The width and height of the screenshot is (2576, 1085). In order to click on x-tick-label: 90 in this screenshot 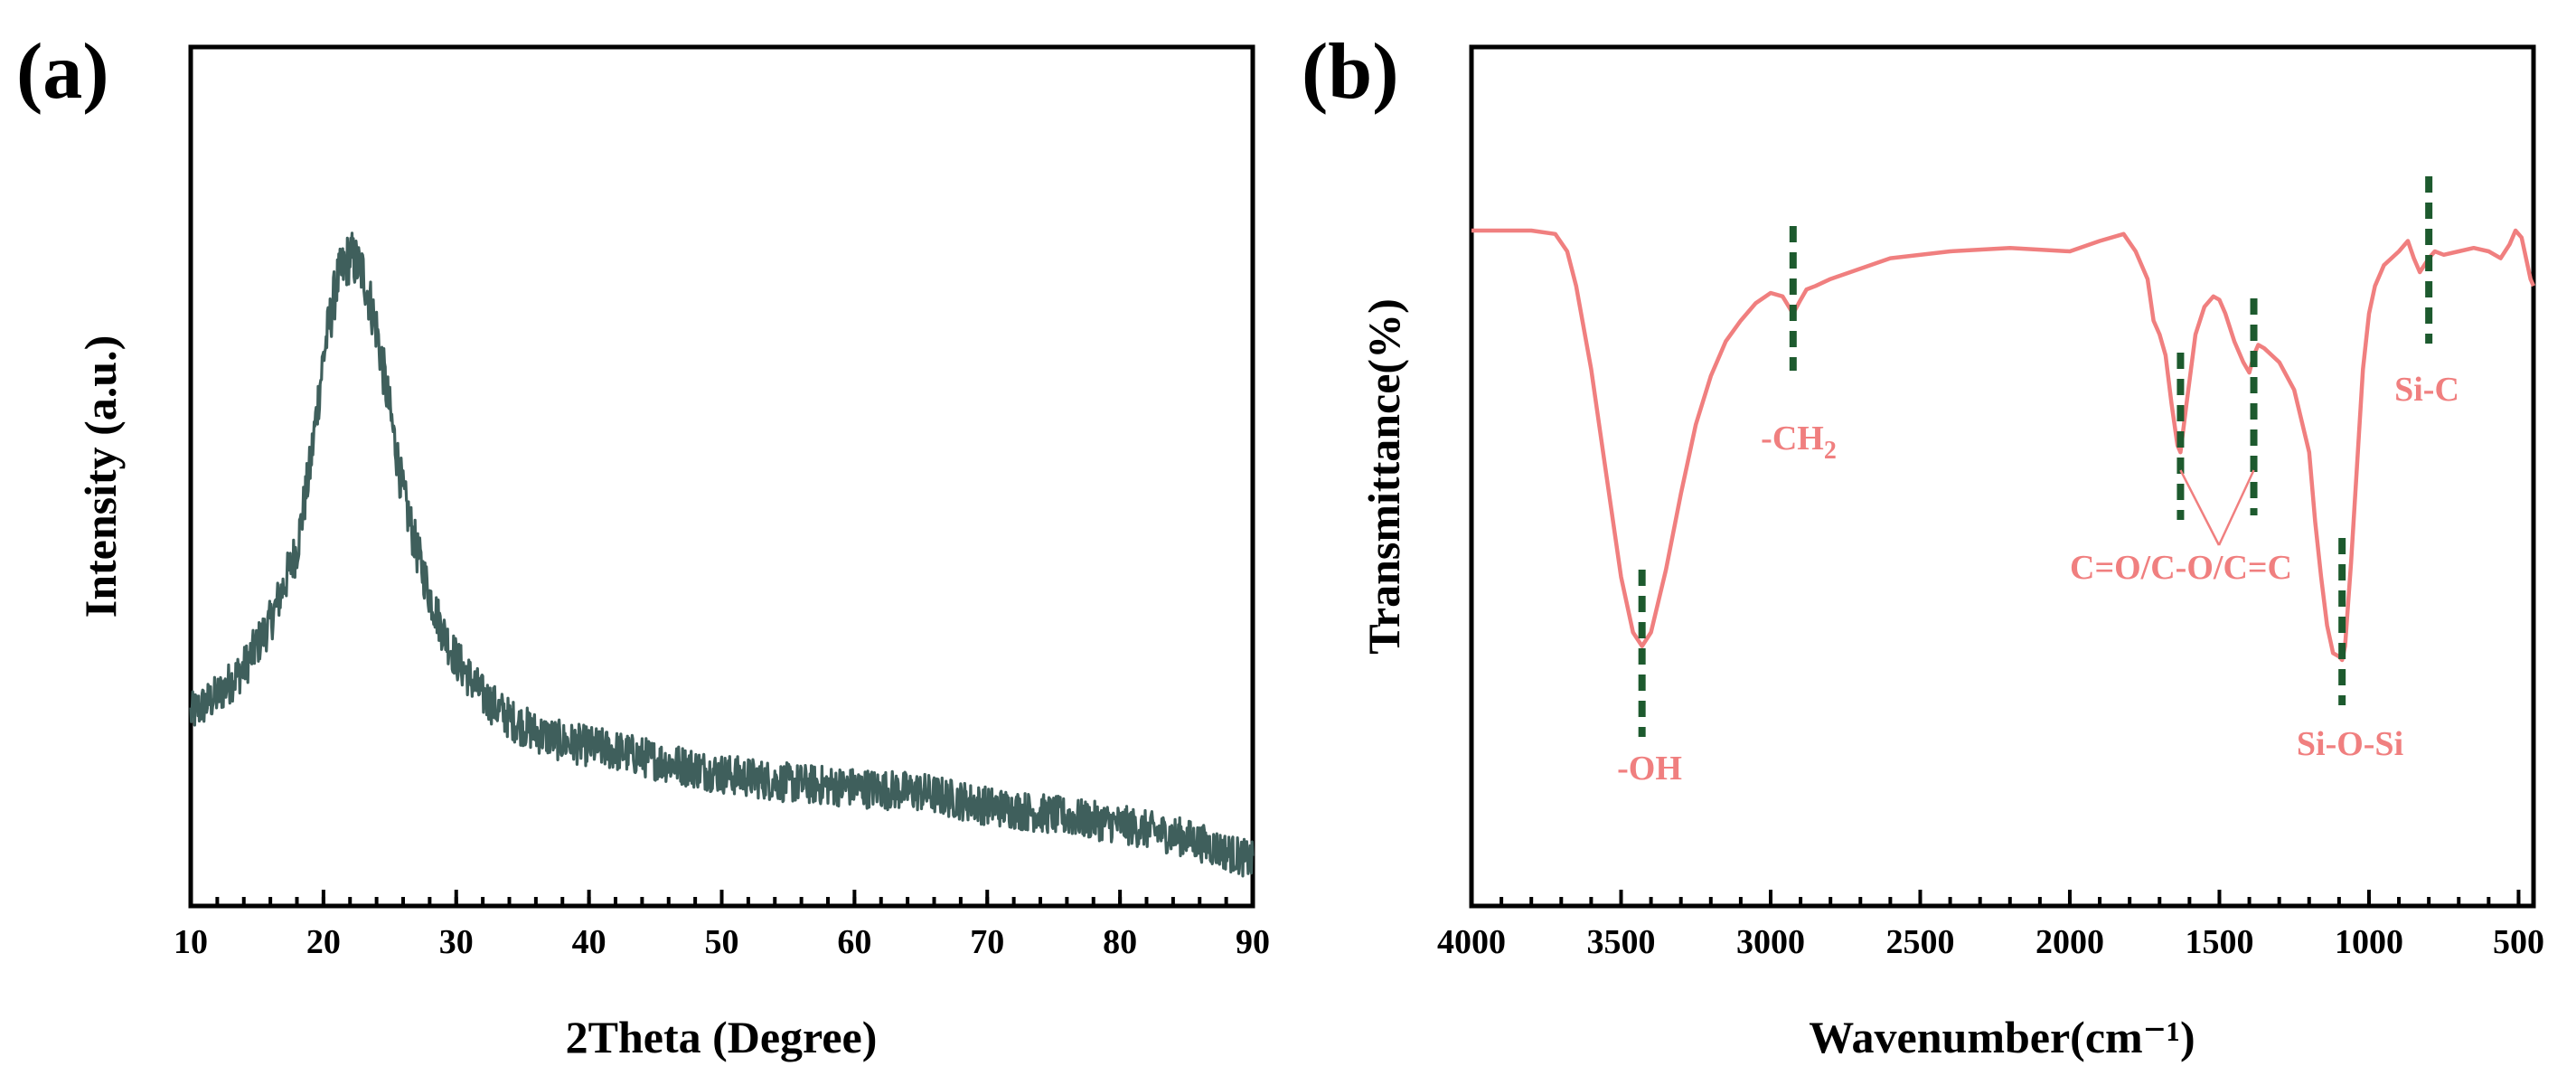, I will do `click(1253, 942)`.